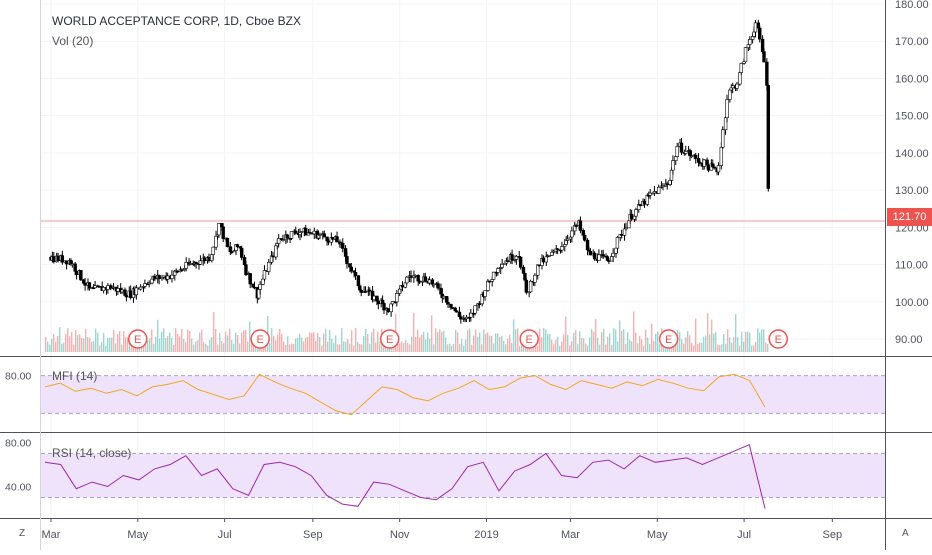 The image size is (932, 555). I want to click on auto-scale-button: A, so click(905, 533).